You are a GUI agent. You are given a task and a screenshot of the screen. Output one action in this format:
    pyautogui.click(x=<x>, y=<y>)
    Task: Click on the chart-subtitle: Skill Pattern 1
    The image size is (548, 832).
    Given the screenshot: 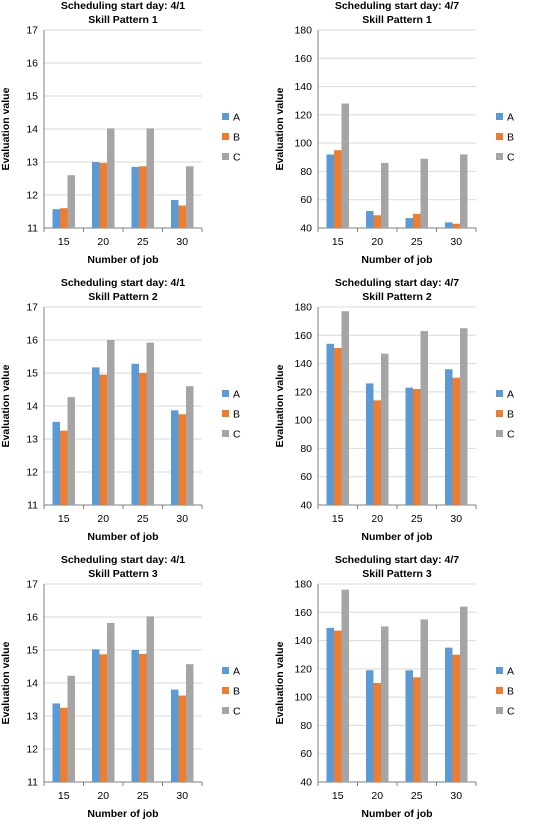 What is the action you would take?
    pyautogui.click(x=397, y=20)
    